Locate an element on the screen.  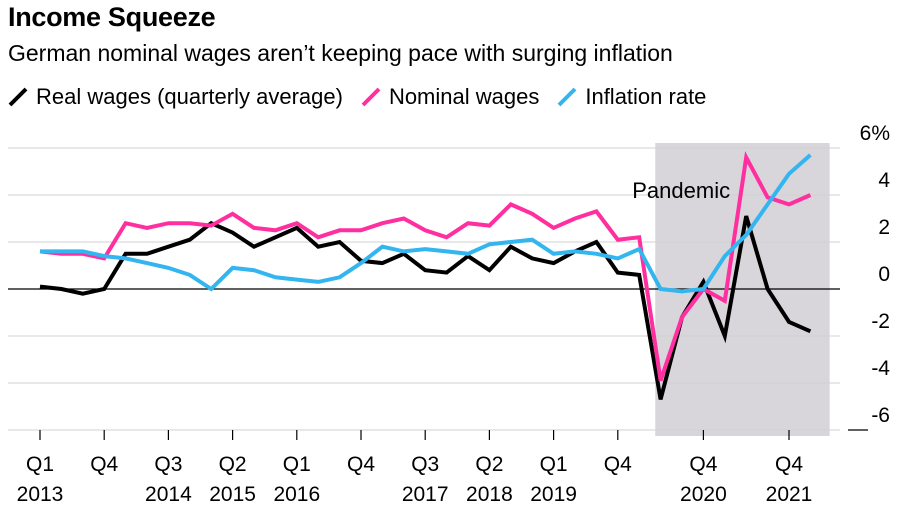
legend-swatch-inflation-rate is located at coordinates (567, 97).